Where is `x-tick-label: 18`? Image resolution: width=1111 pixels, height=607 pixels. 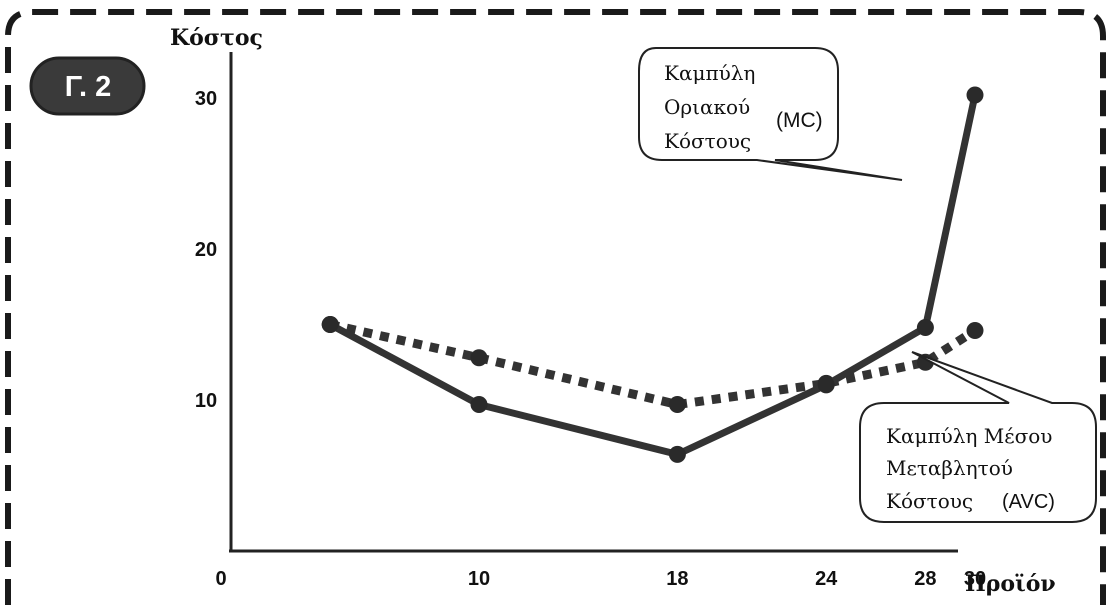 x-tick-label: 18 is located at coordinates (677, 579).